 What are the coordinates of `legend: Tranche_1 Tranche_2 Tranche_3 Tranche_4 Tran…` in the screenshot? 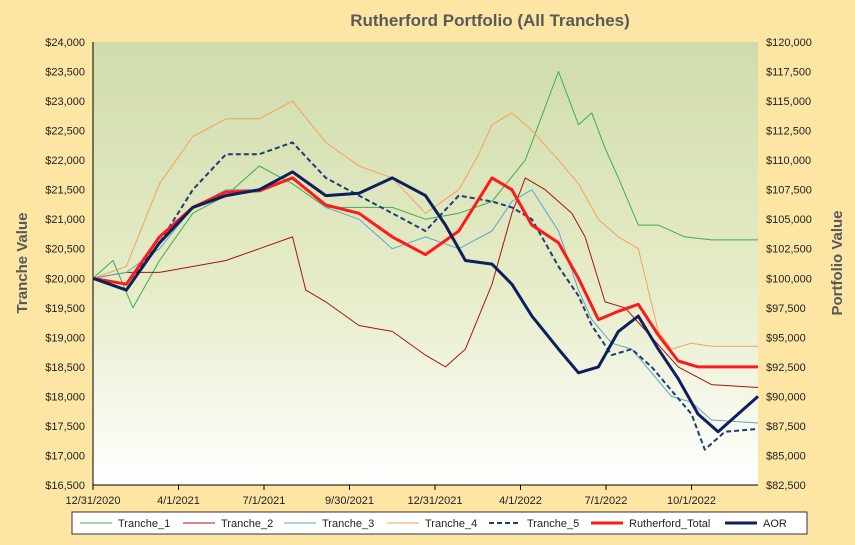 It's located at (439, 523).